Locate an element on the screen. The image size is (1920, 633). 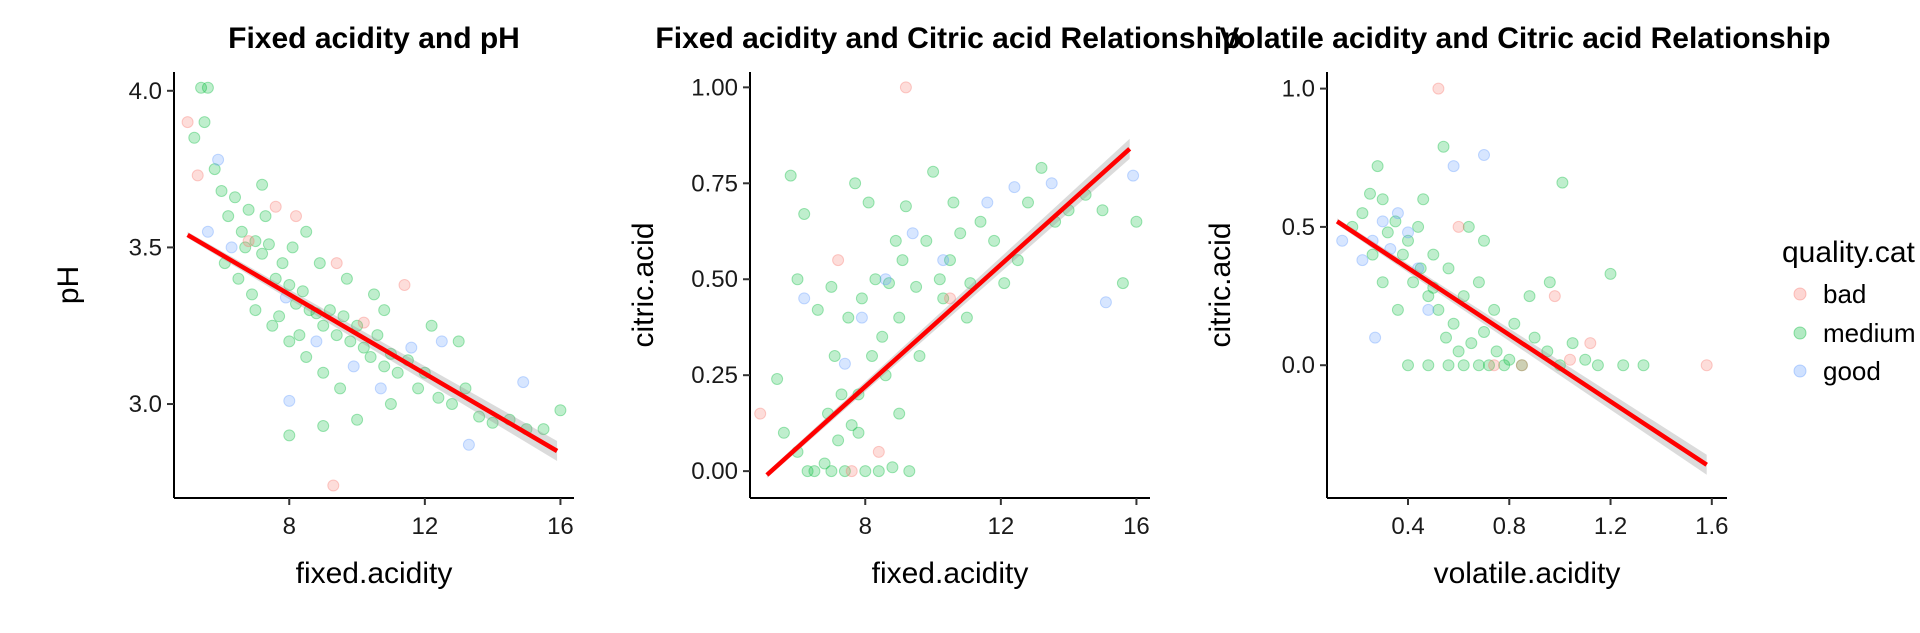
legend-swatch-good is located at coordinates (1800, 371).